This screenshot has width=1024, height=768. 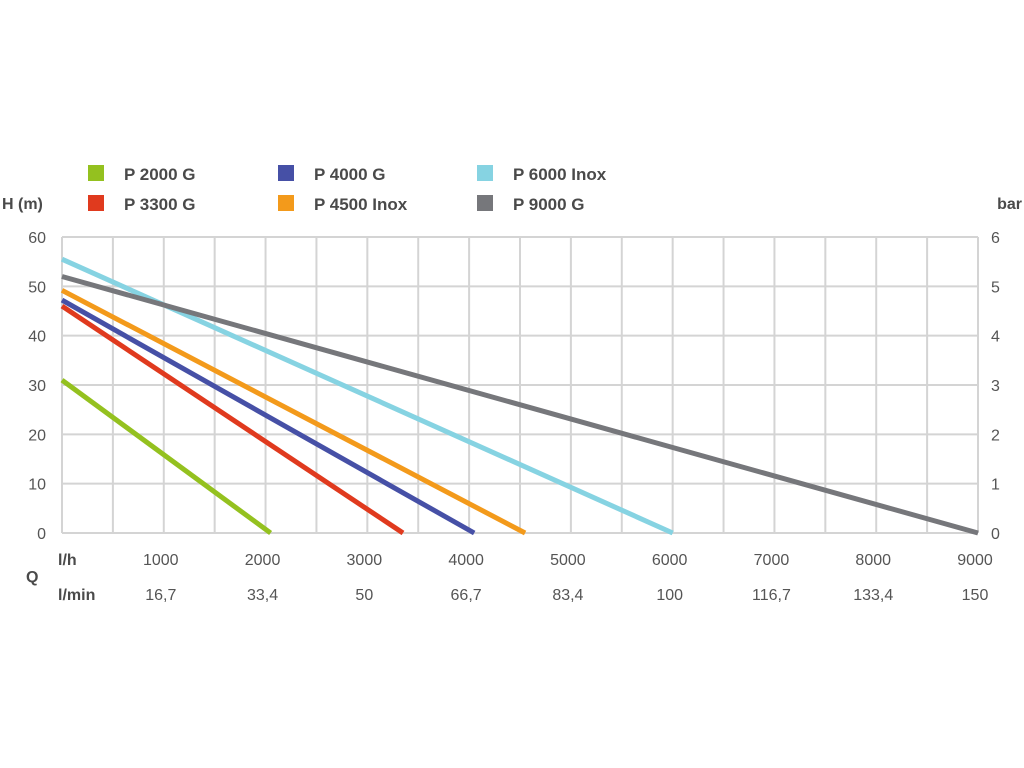 I want to click on x-tick-lmin: 66,7, so click(x=466, y=595).